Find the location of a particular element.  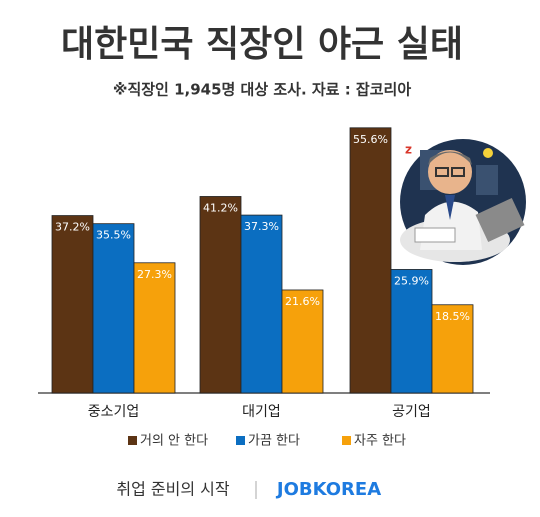

value-label: 35.5% is located at coordinates (113, 235).